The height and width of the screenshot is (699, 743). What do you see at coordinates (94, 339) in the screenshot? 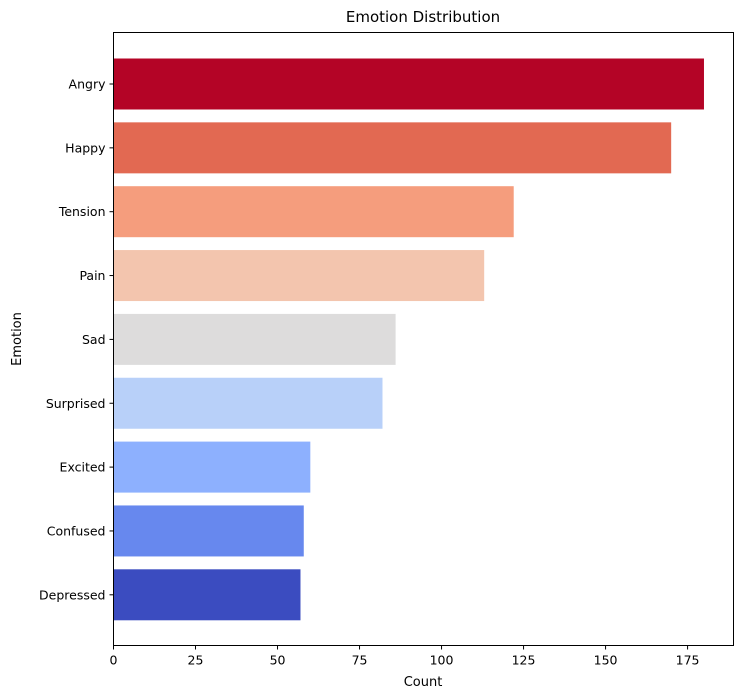
I see `y-tick-label: Sad` at bounding box center [94, 339].